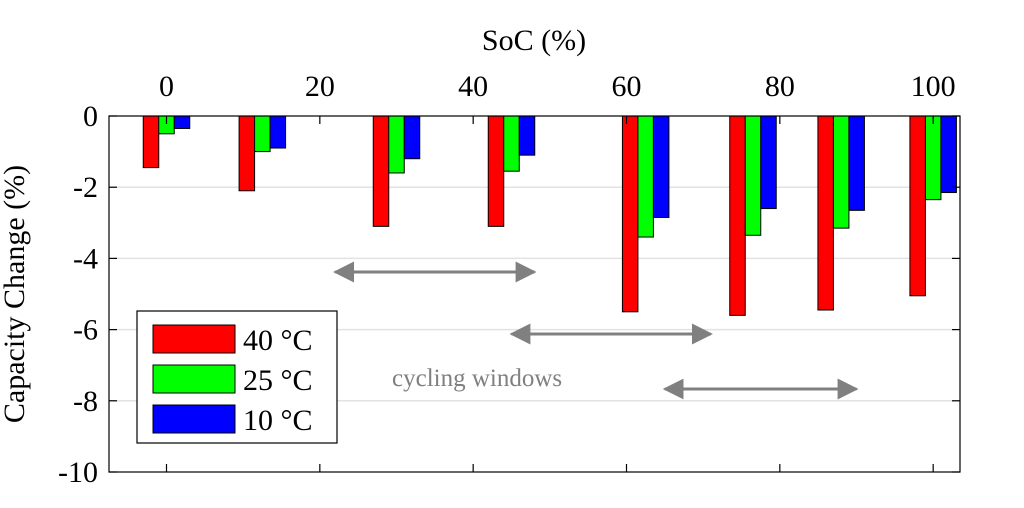 This screenshot has height=508, width=1024. What do you see at coordinates (278, 380) in the screenshot?
I see `legend-label: 25 °C` at bounding box center [278, 380].